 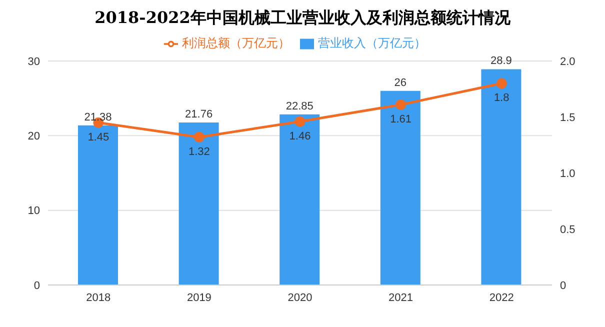 I want to click on x-tick-label: 2021, so click(x=401, y=298).